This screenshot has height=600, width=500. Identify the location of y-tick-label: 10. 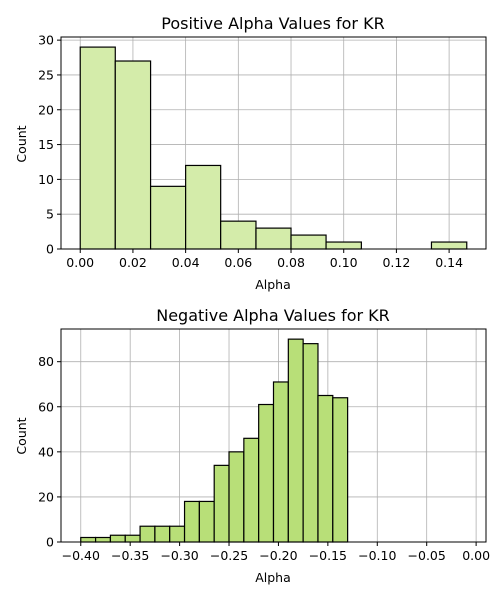
(46, 179).